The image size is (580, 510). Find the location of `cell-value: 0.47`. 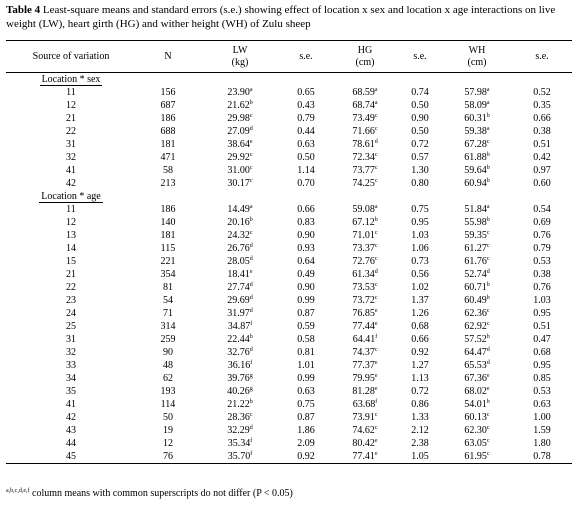

cell-value: 0.47 is located at coordinates (542, 339).